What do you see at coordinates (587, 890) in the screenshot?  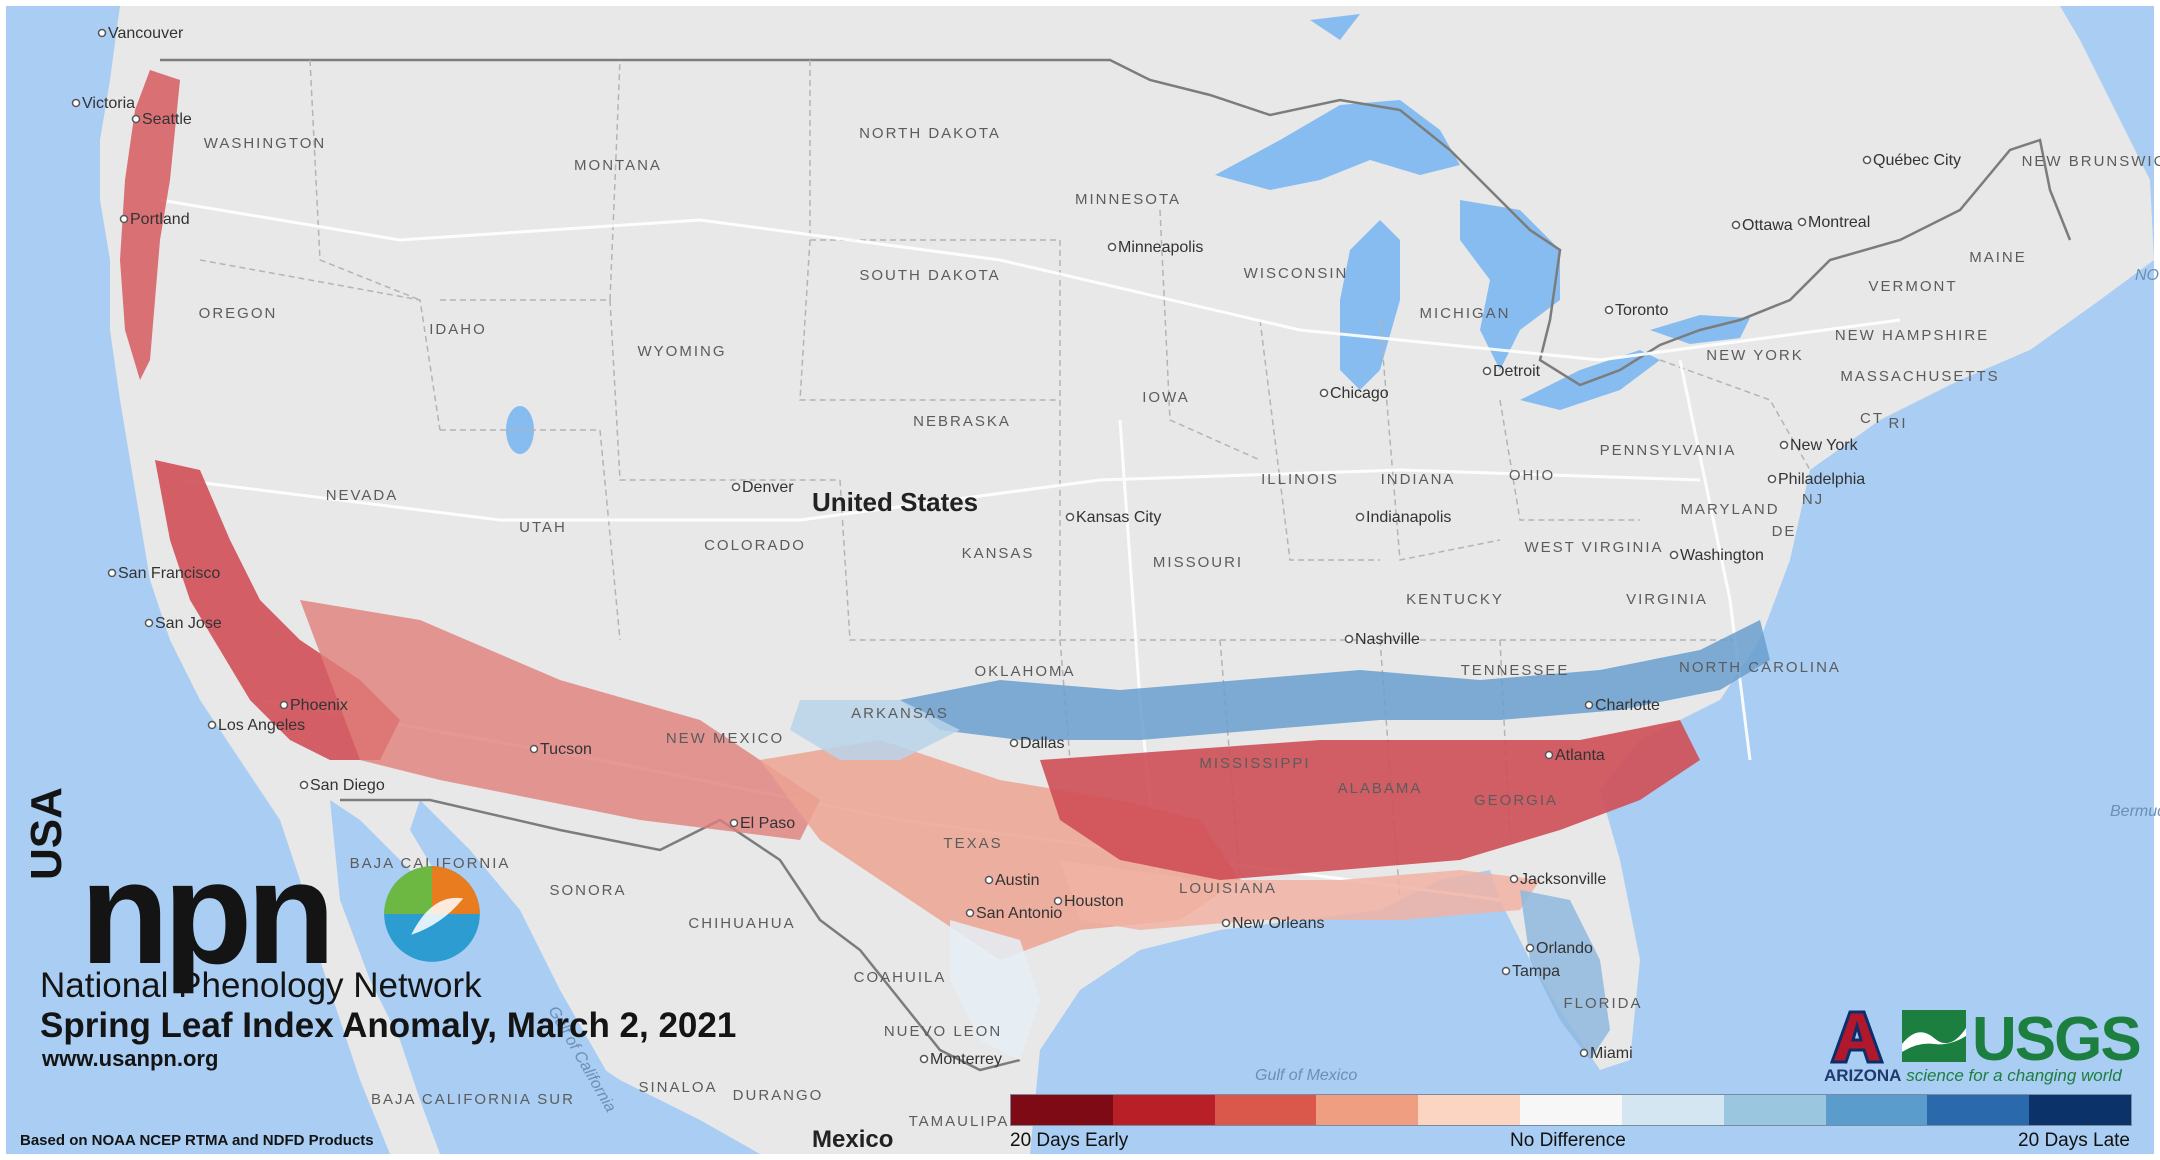 I see `state-label: SONORA` at bounding box center [587, 890].